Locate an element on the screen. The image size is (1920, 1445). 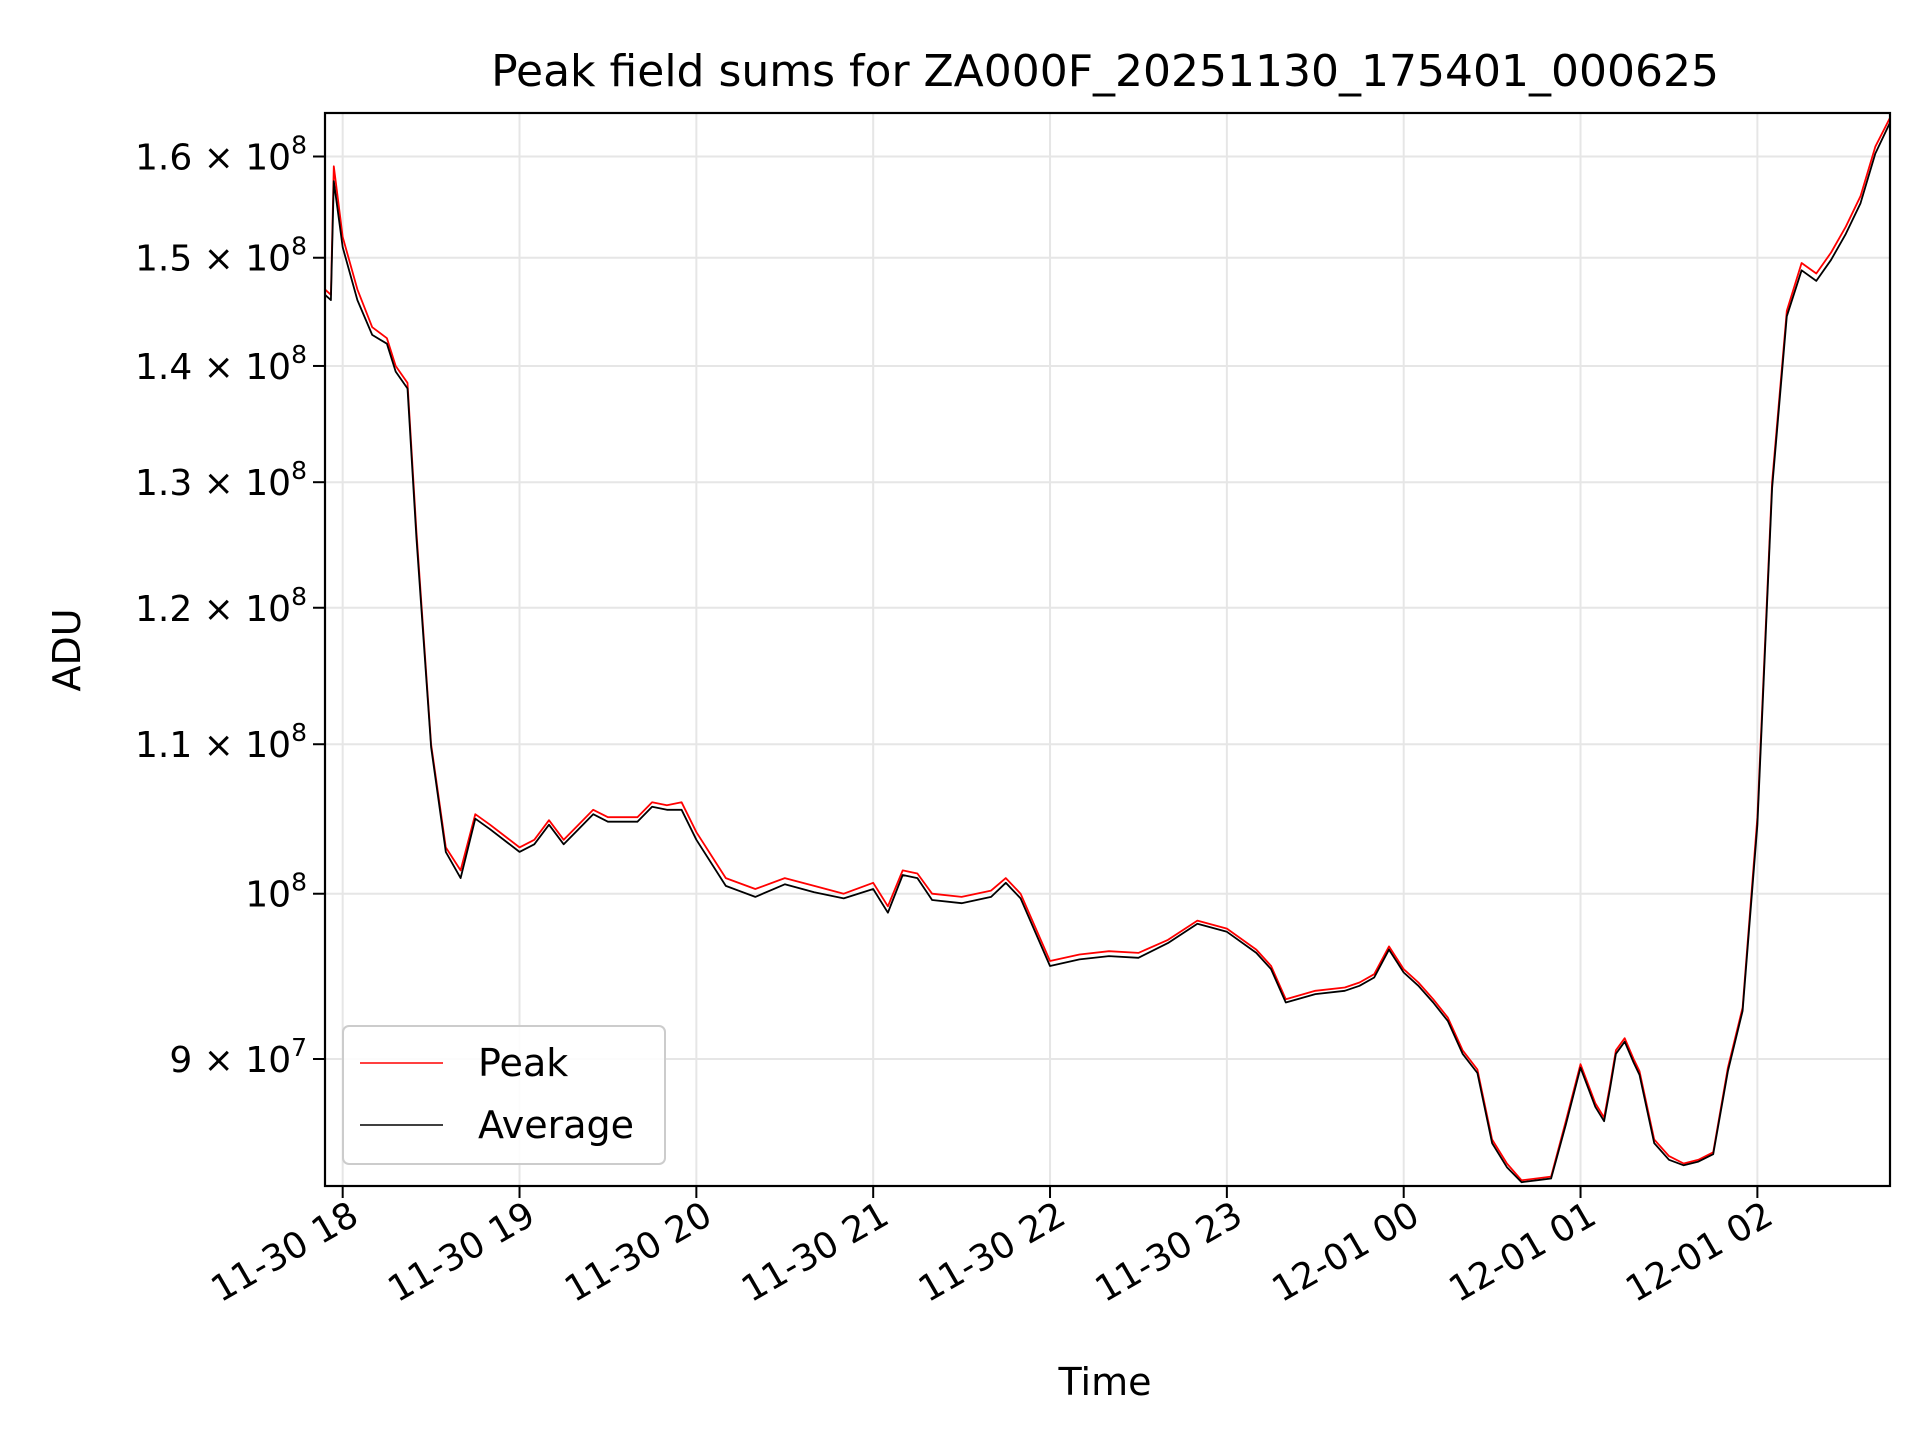
y-tick-label: 9 × 107 is located at coordinates (238, 1057).